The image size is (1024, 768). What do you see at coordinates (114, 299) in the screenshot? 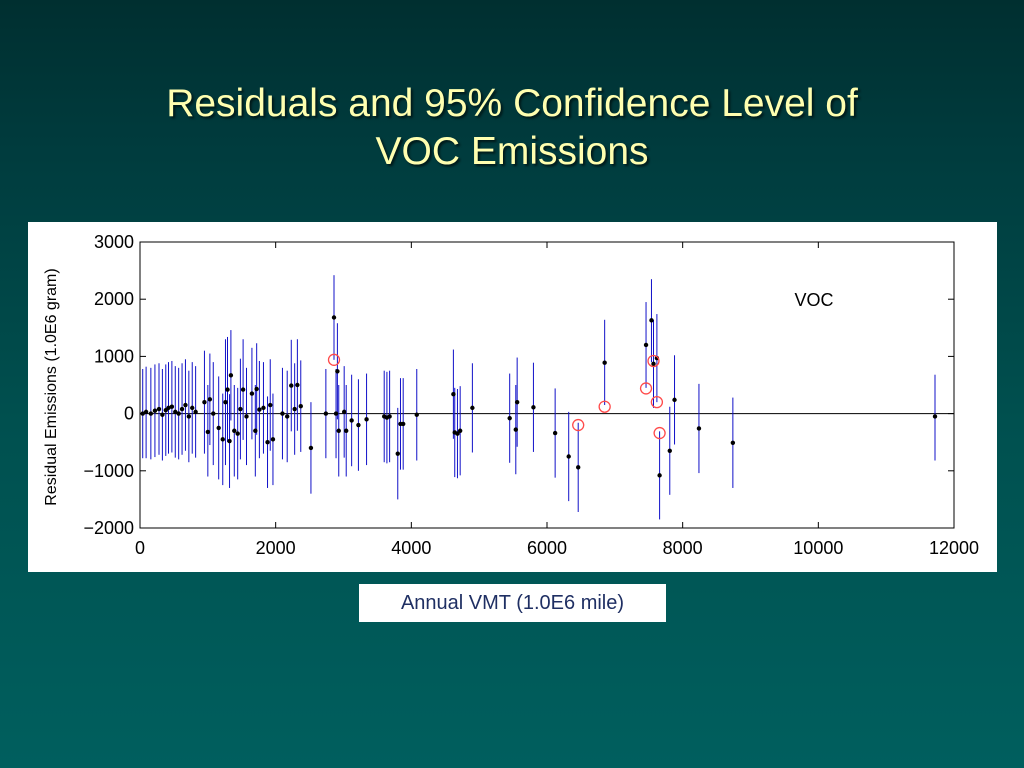
I see `y-tick-label: 2000` at bounding box center [114, 299].